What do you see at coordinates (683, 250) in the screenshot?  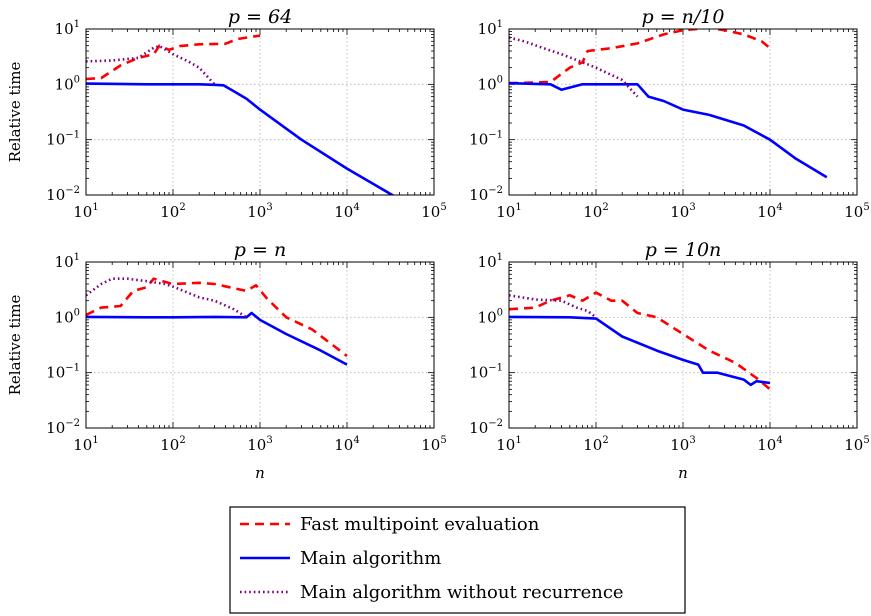 I see `panel-title: p = 10n` at bounding box center [683, 250].